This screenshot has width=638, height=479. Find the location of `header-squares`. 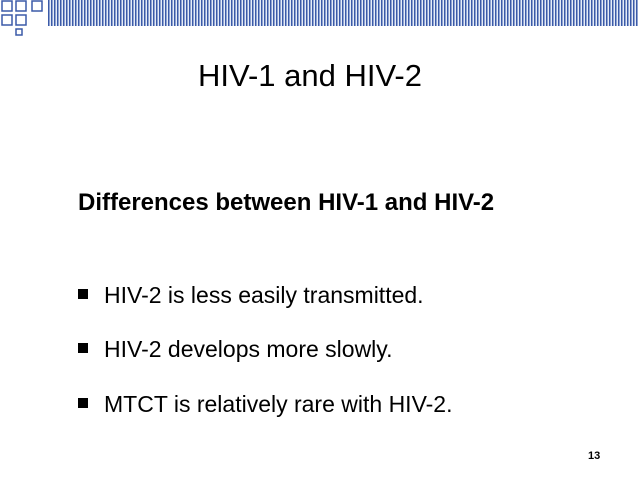

header-squares is located at coordinates (22, 18).